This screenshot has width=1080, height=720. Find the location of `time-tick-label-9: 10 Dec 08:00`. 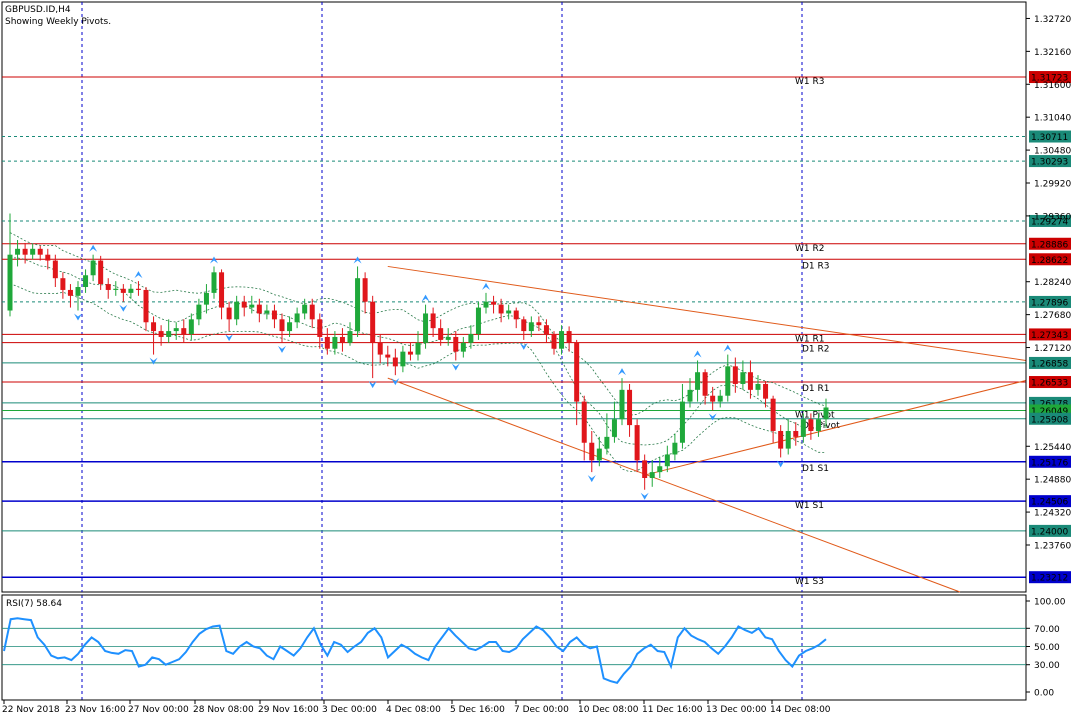

time-tick-label-9: 10 Dec 08:00 is located at coordinates (608, 710).